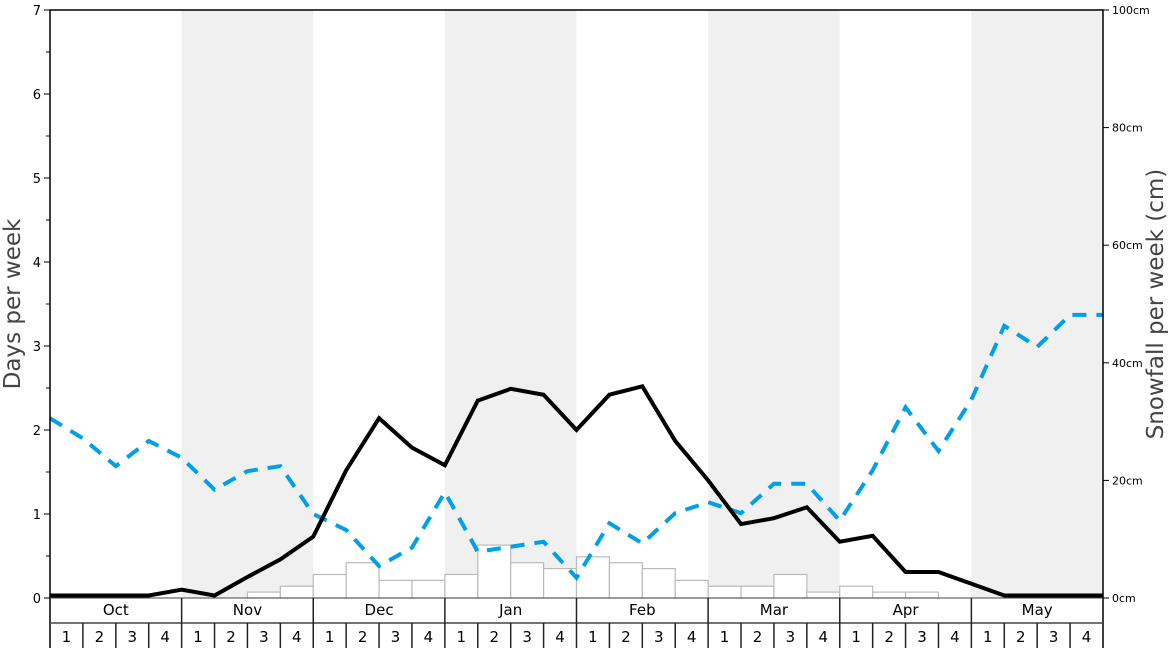 The width and height of the screenshot is (1168, 652). I want to click on left-tick-label: 5, so click(37, 179).